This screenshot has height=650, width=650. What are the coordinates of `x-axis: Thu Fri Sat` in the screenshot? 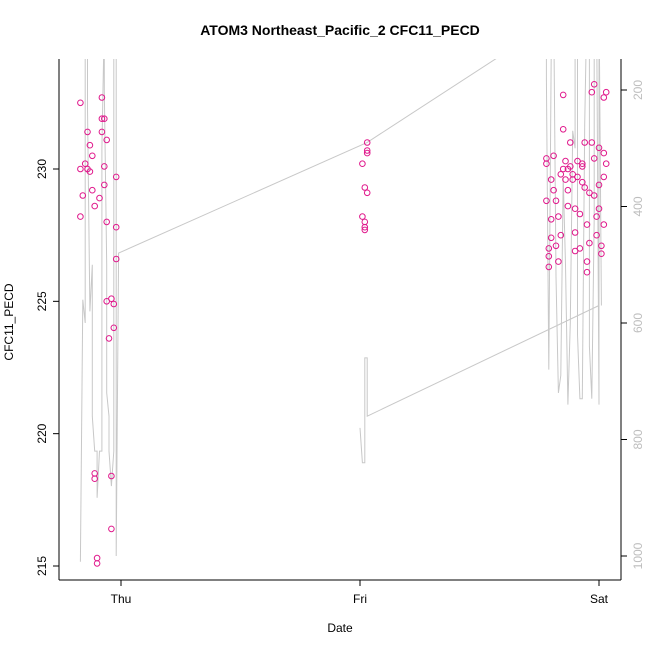 It's located at (360, 592).